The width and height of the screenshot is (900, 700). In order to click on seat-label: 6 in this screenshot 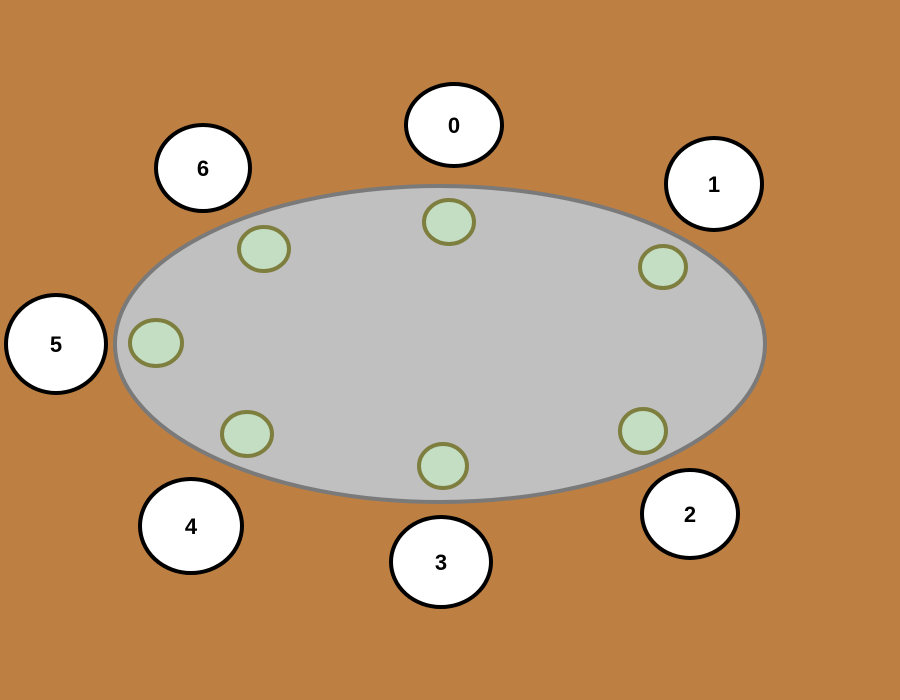, I will do `click(203, 168)`.